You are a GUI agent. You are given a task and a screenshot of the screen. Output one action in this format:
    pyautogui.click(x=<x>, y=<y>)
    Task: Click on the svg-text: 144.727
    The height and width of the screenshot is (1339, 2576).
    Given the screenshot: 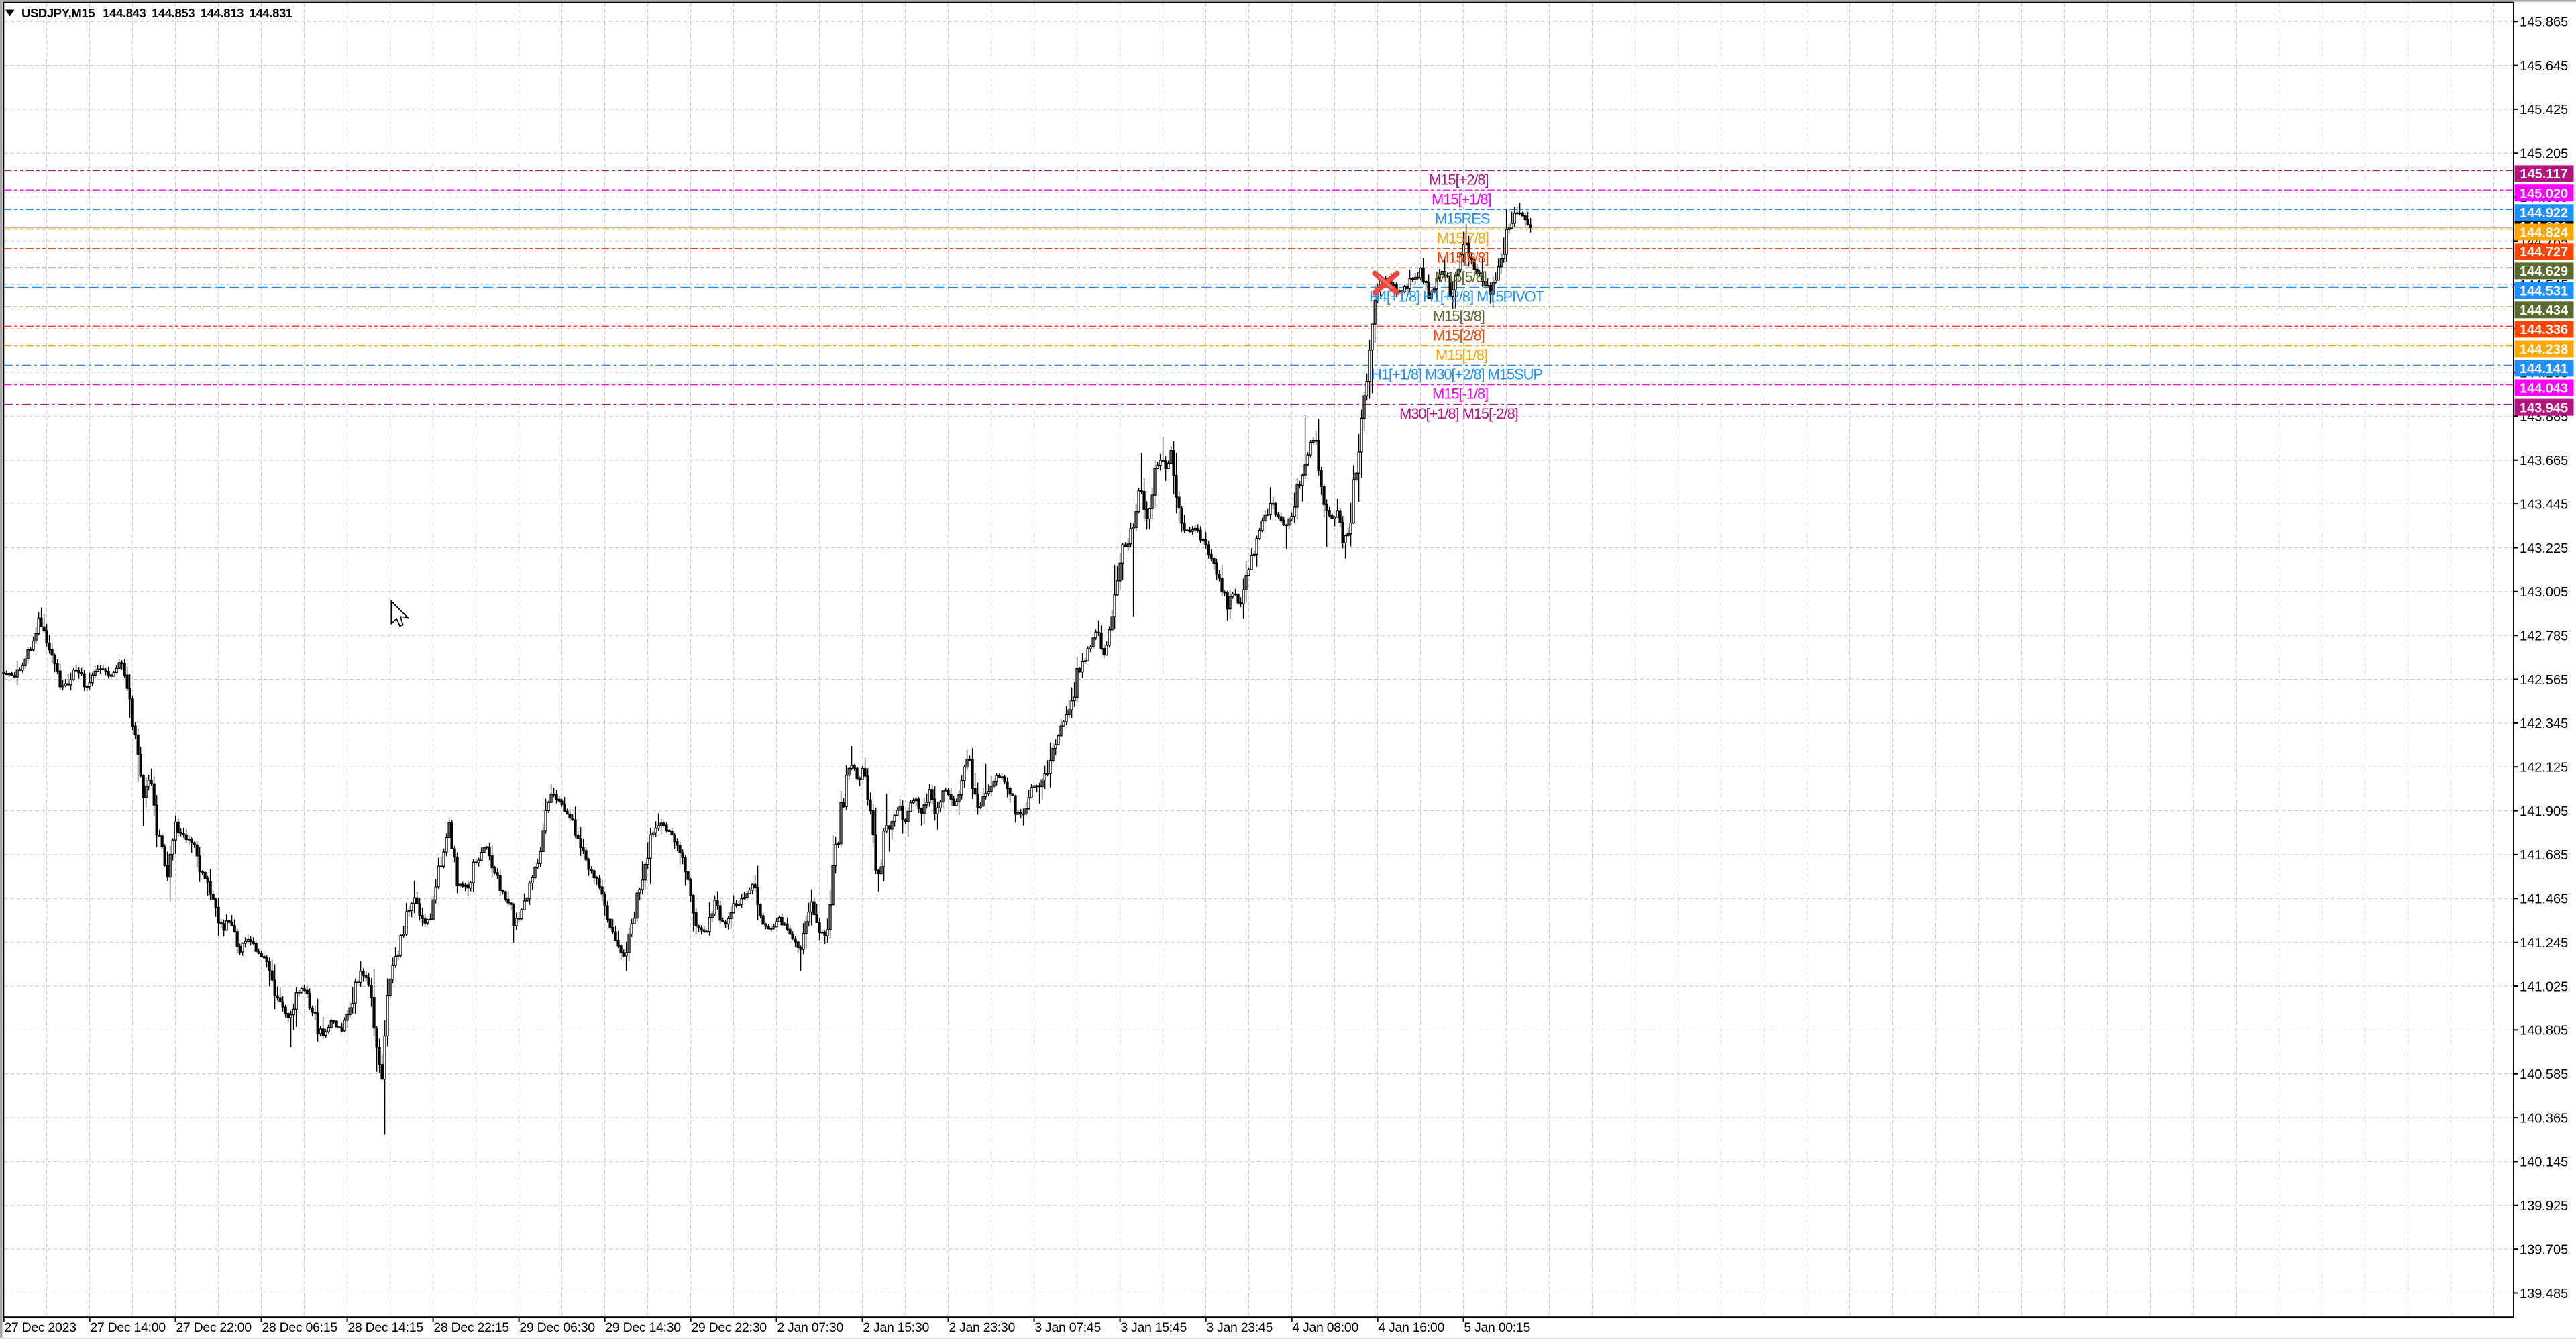 What is the action you would take?
    pyautogui.click(x=2544, y=252)
    